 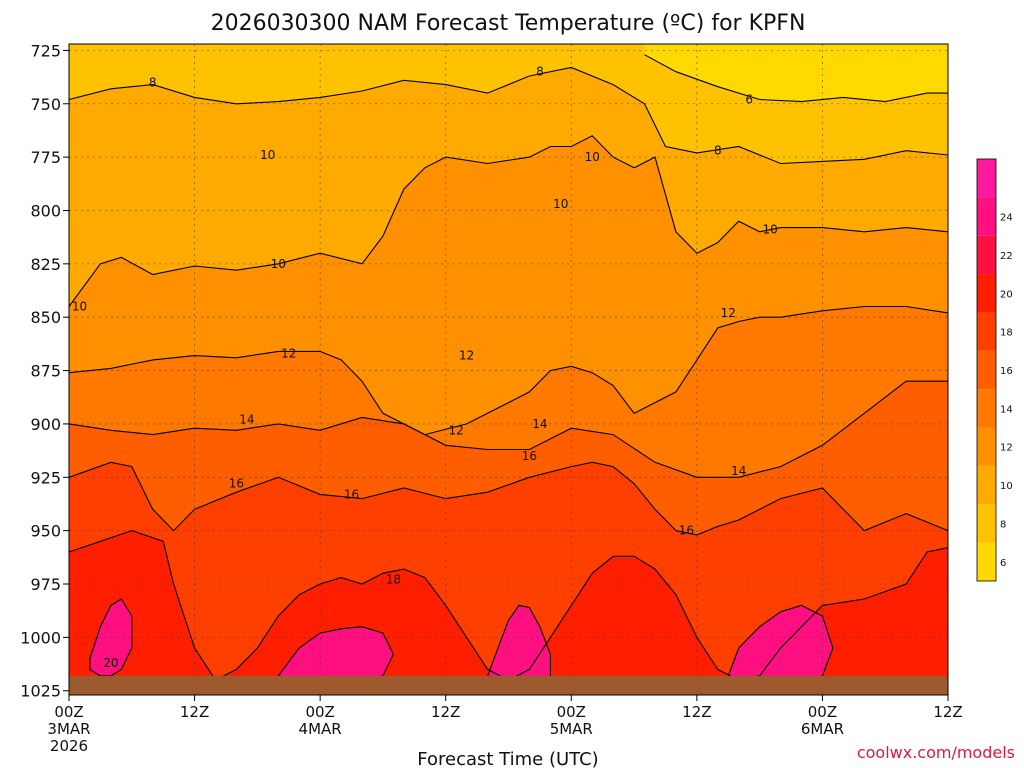 What do you see at coordinates (45, 210) in the screenshot?
I see `y-tick-label: 800` at bounding box center [45, 210].